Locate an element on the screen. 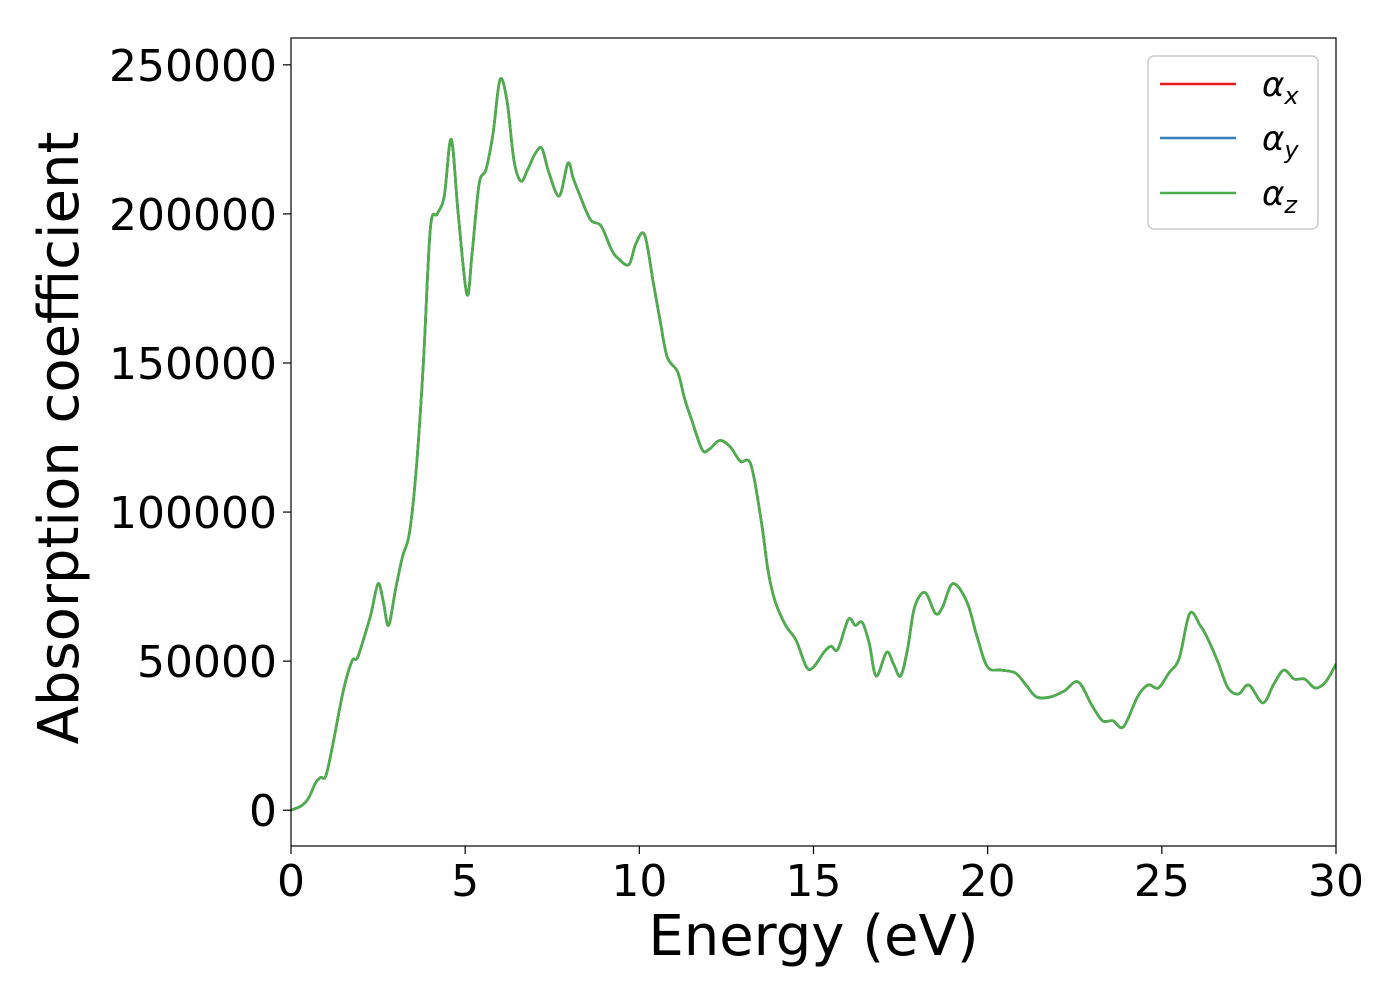  y-tick-label: 0 is located at coordinates (263, 811).